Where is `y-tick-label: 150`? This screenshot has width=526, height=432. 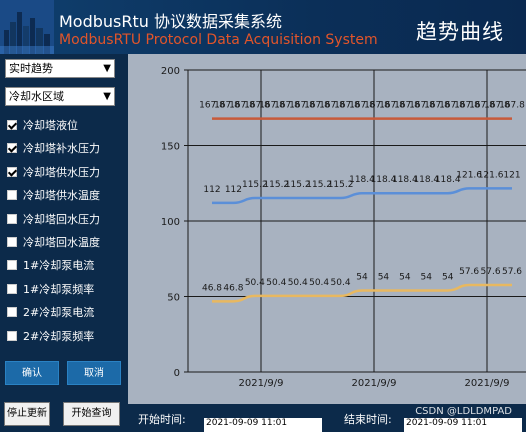 y-tick-label: 150 is located at coordinates (170, 147).